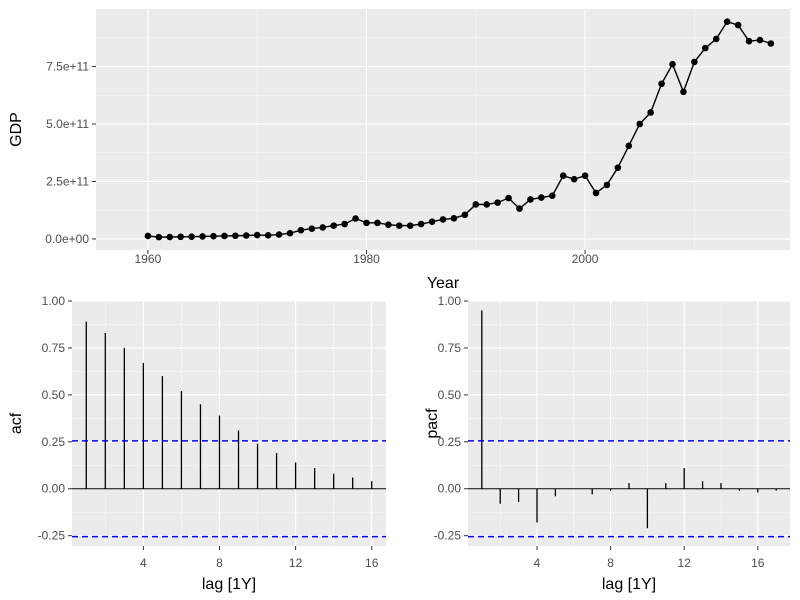  I want to click on y-tick-label: 0.0e+00, so click(67, 239).